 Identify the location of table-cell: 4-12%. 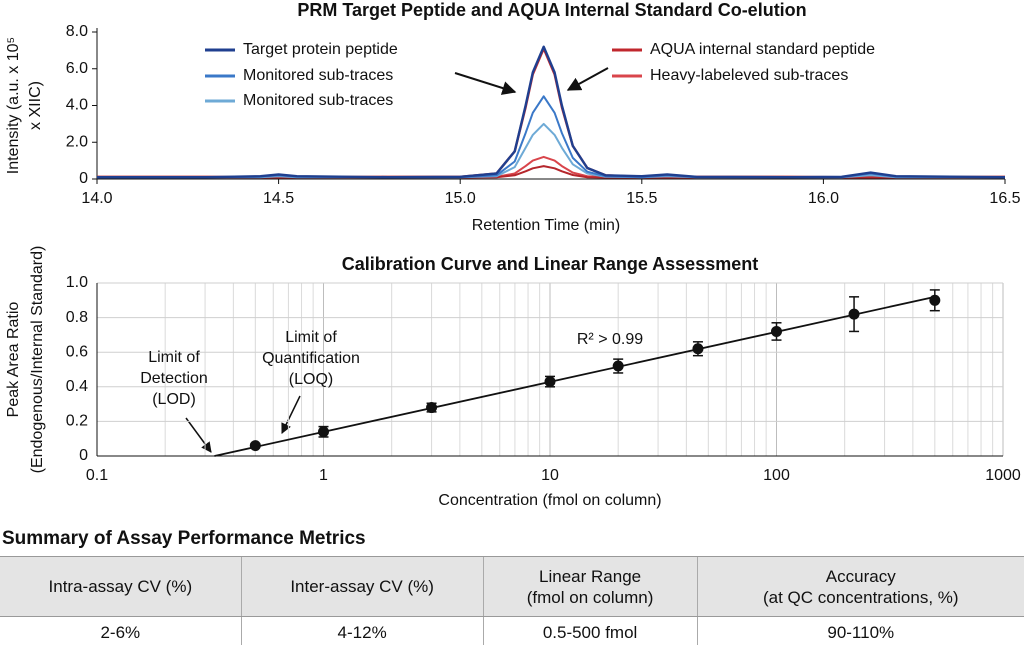
(362, 630).